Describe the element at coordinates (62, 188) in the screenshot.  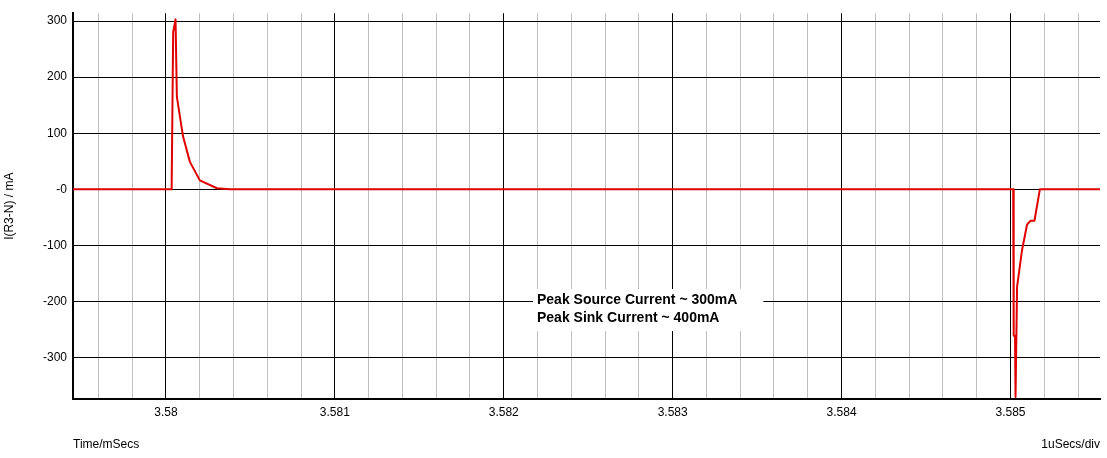
I see `y-tick-label: -0` at that location.